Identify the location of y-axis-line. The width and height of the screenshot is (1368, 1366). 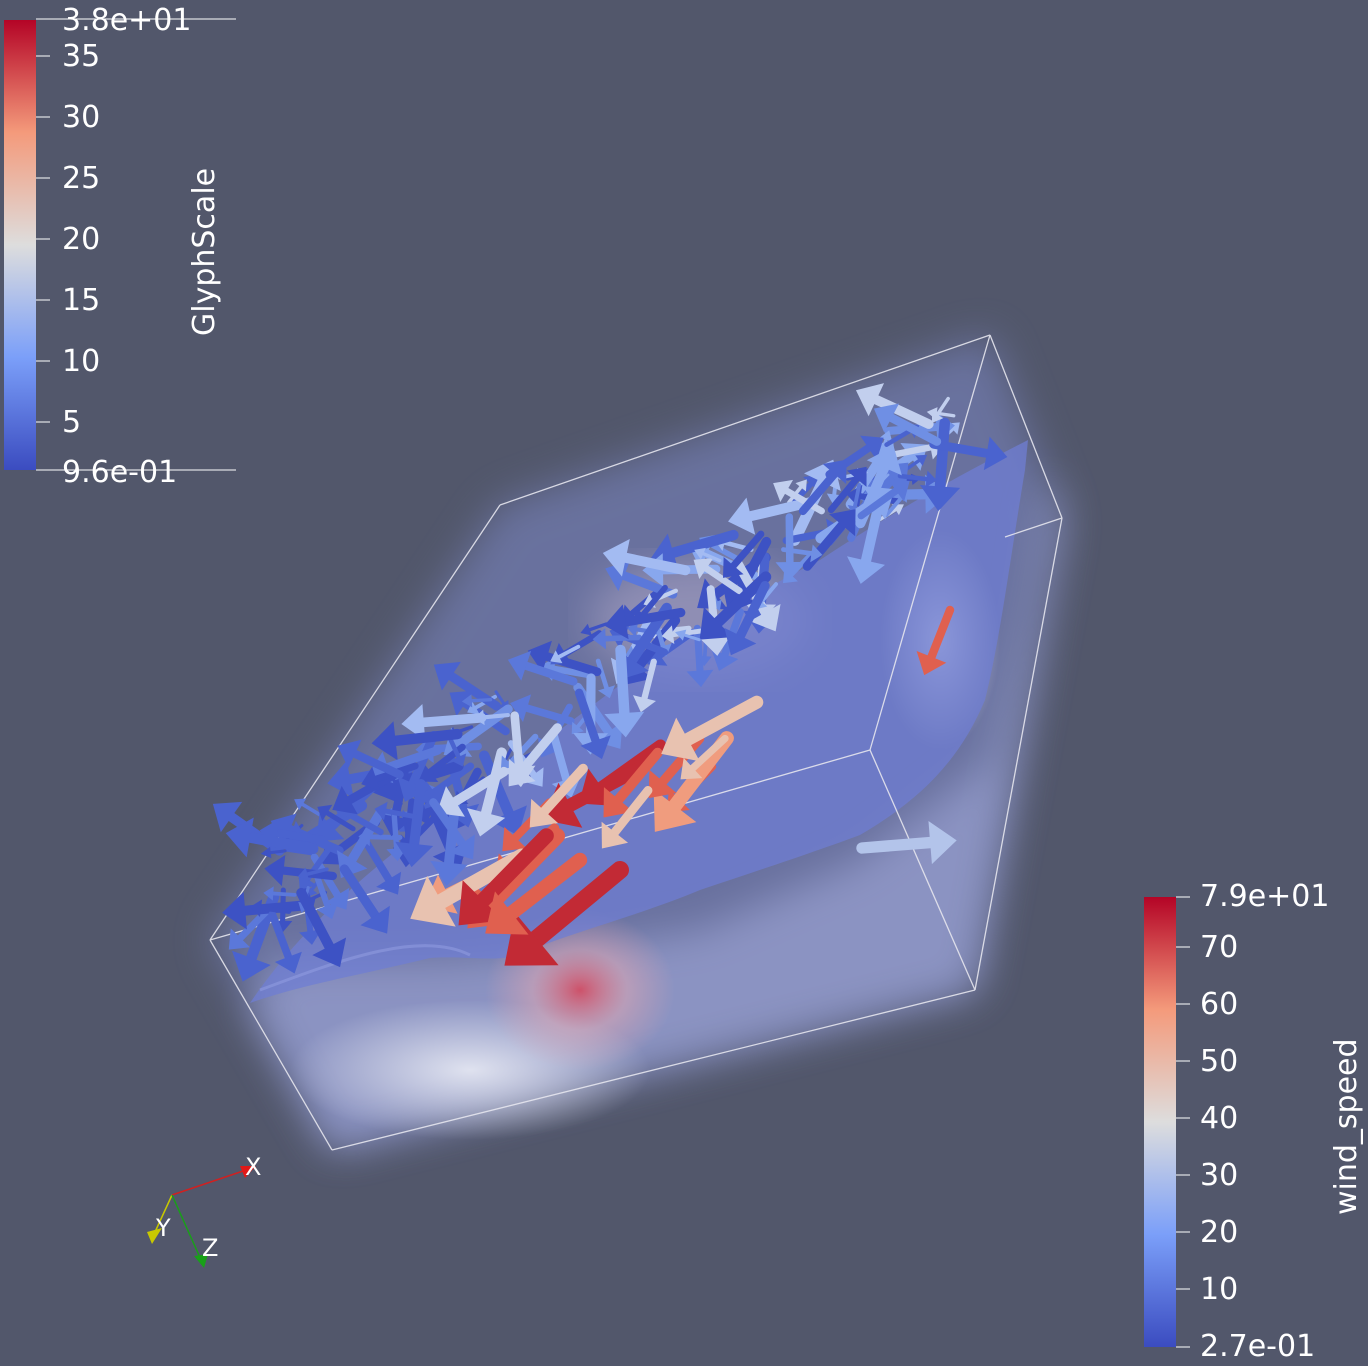
(163, 1213).